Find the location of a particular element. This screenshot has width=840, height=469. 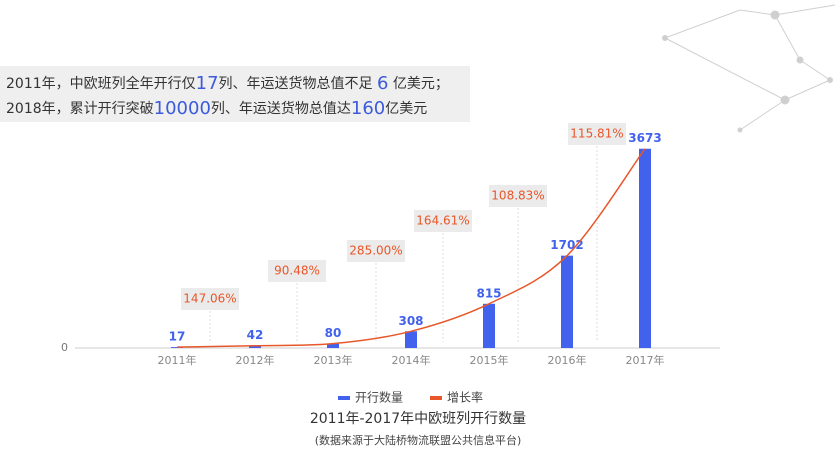

data-label: 3673 is located at coordinates (644, 138).